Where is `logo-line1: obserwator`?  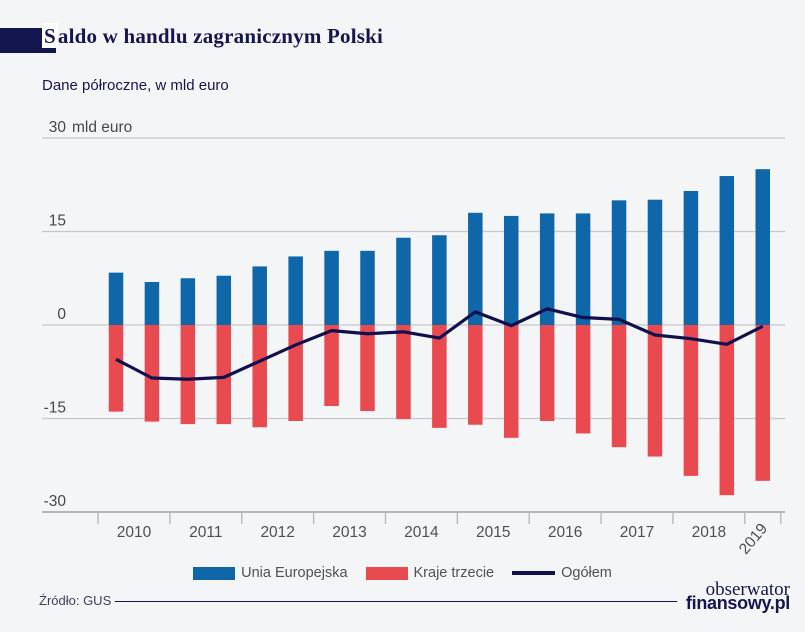
logo-line1: obserwator is located at coordinates (747, 589).